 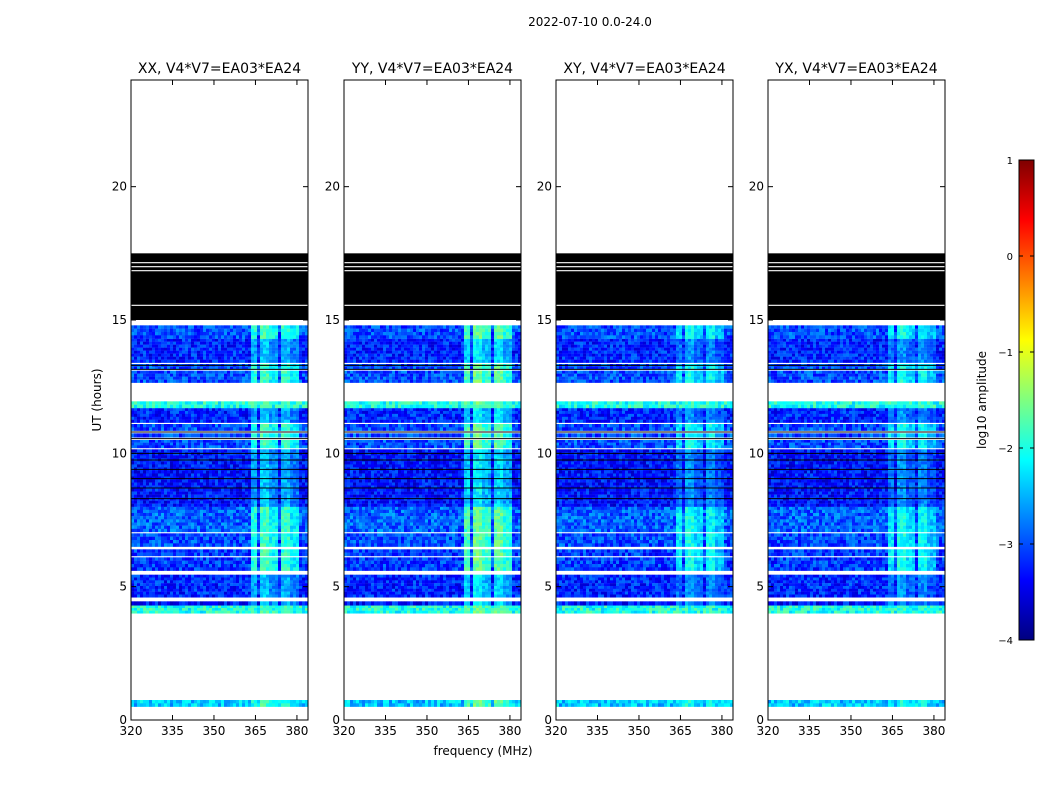 I want to click on x-axis-label: frequency (MHz), so click(x=482, y=751).